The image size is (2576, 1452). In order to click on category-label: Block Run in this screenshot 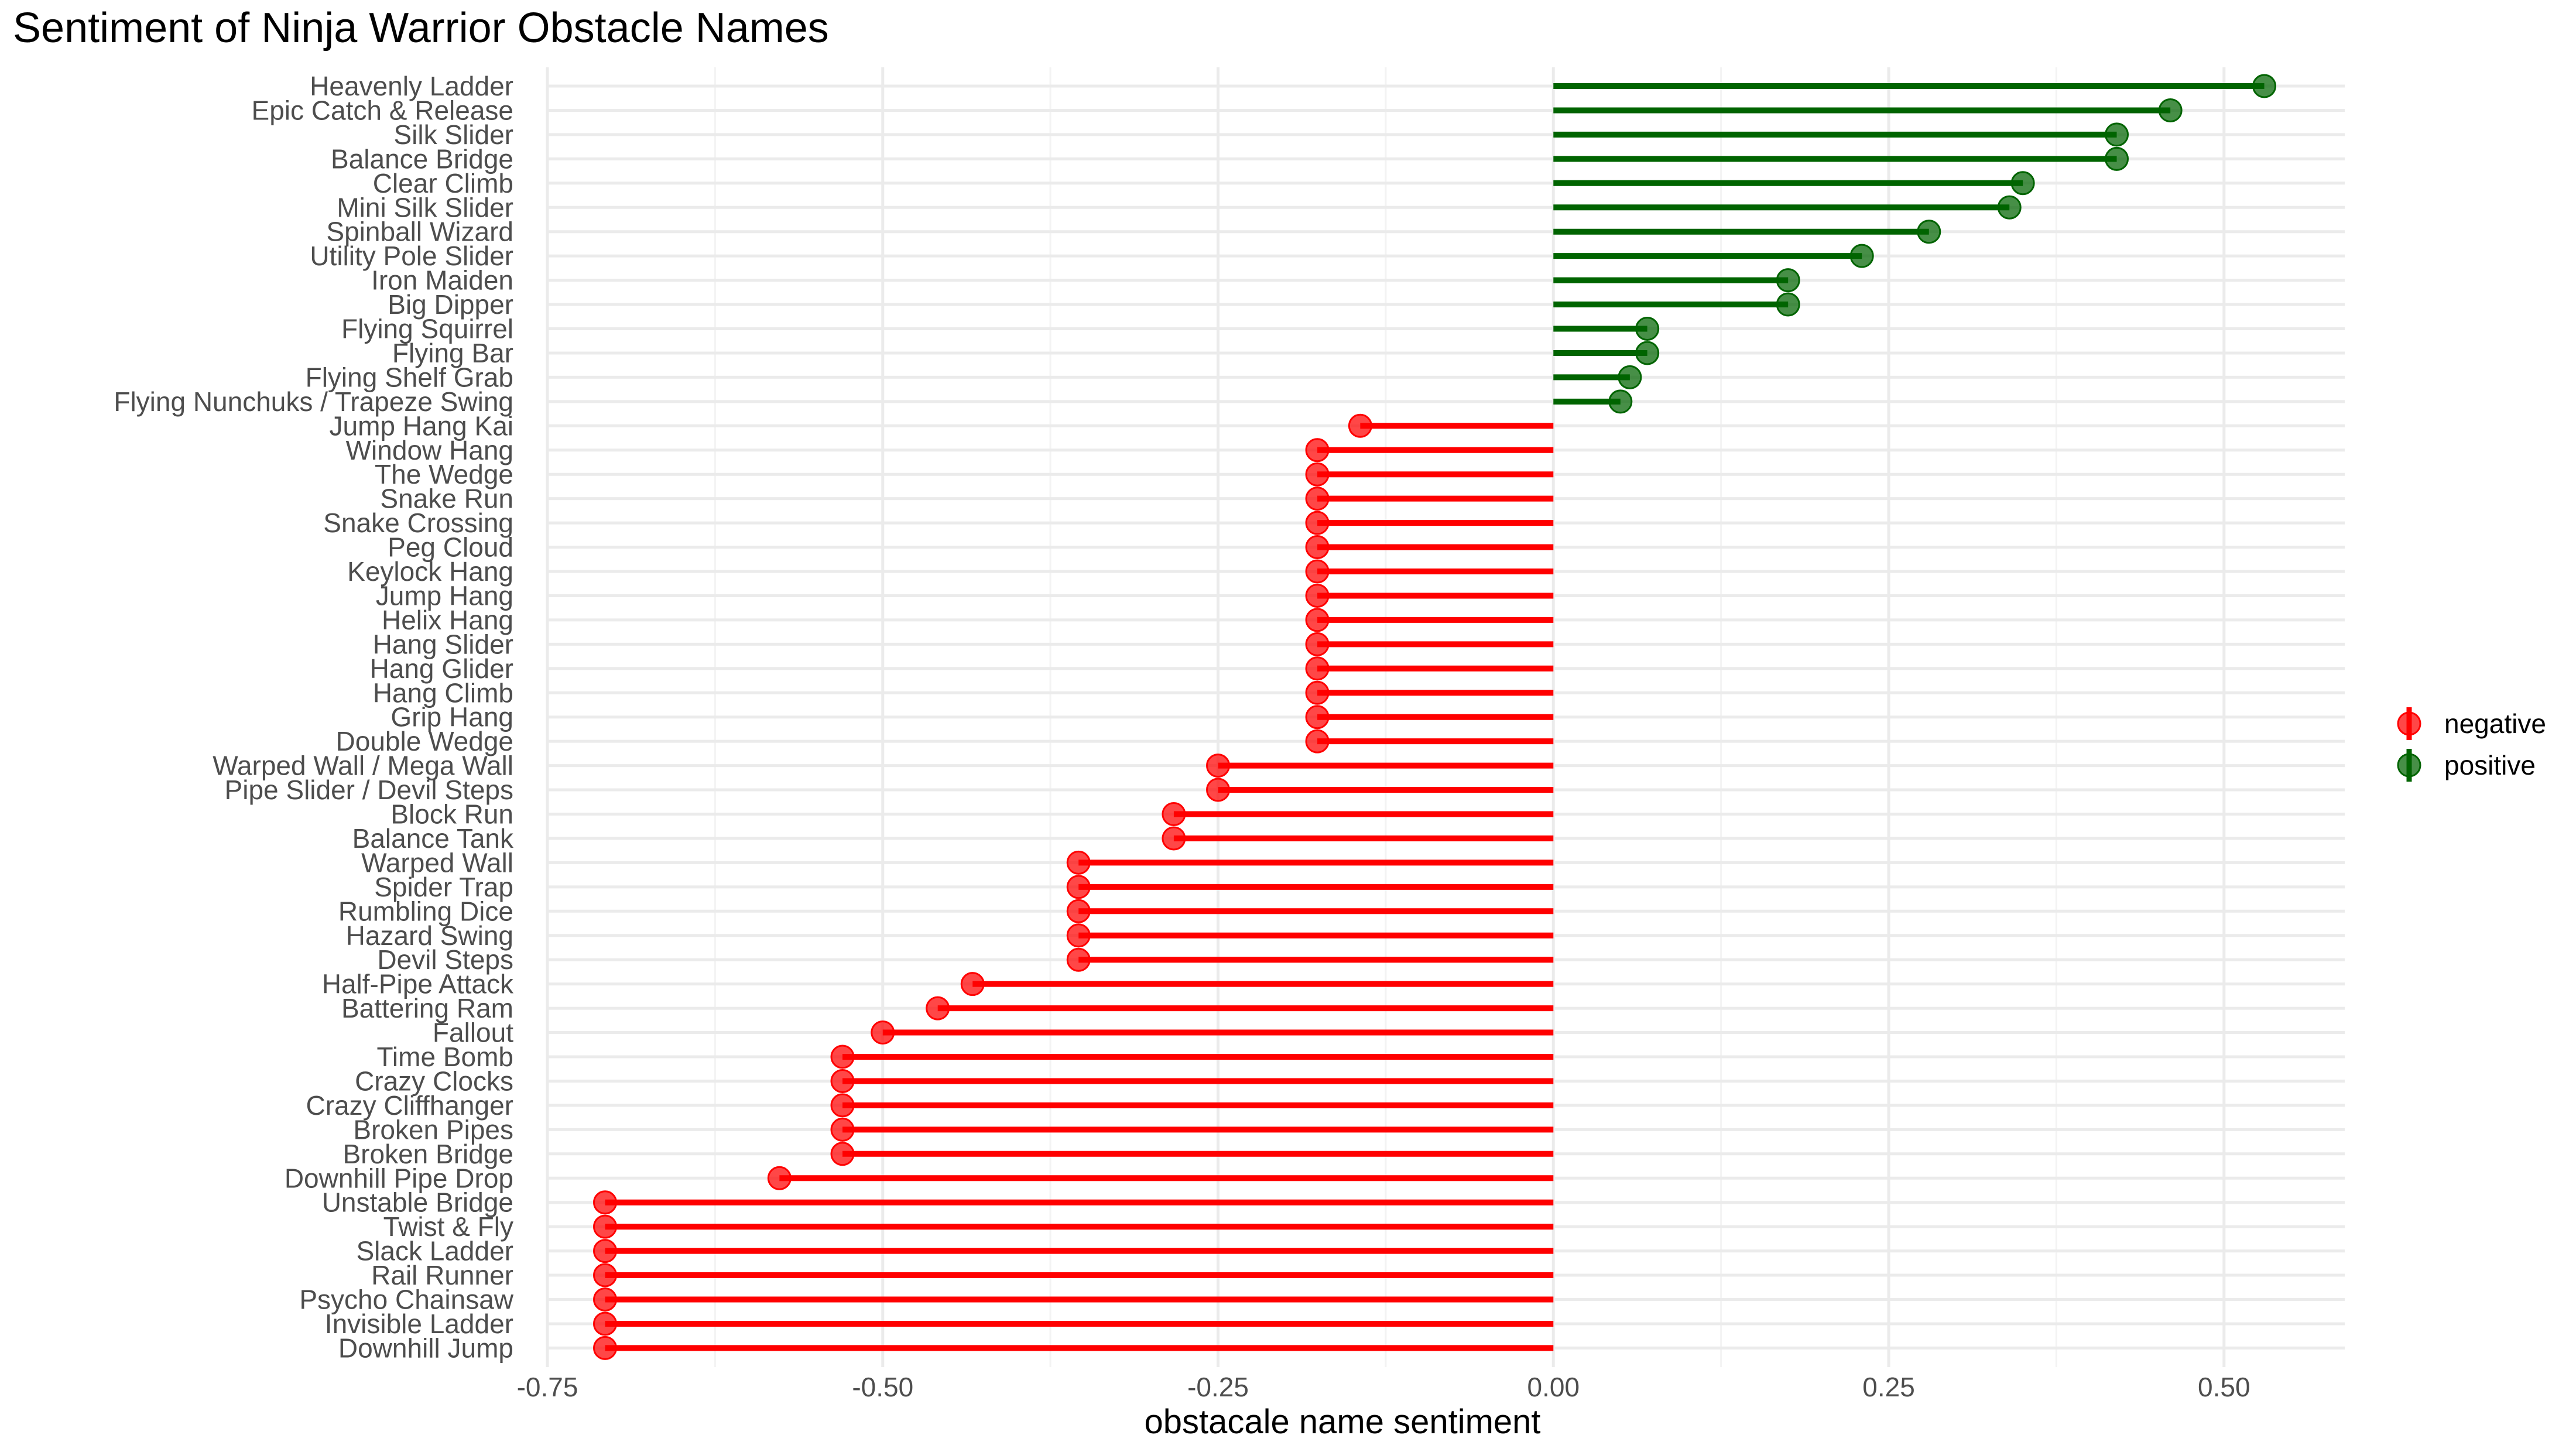, I will do `click(451, 814)`.